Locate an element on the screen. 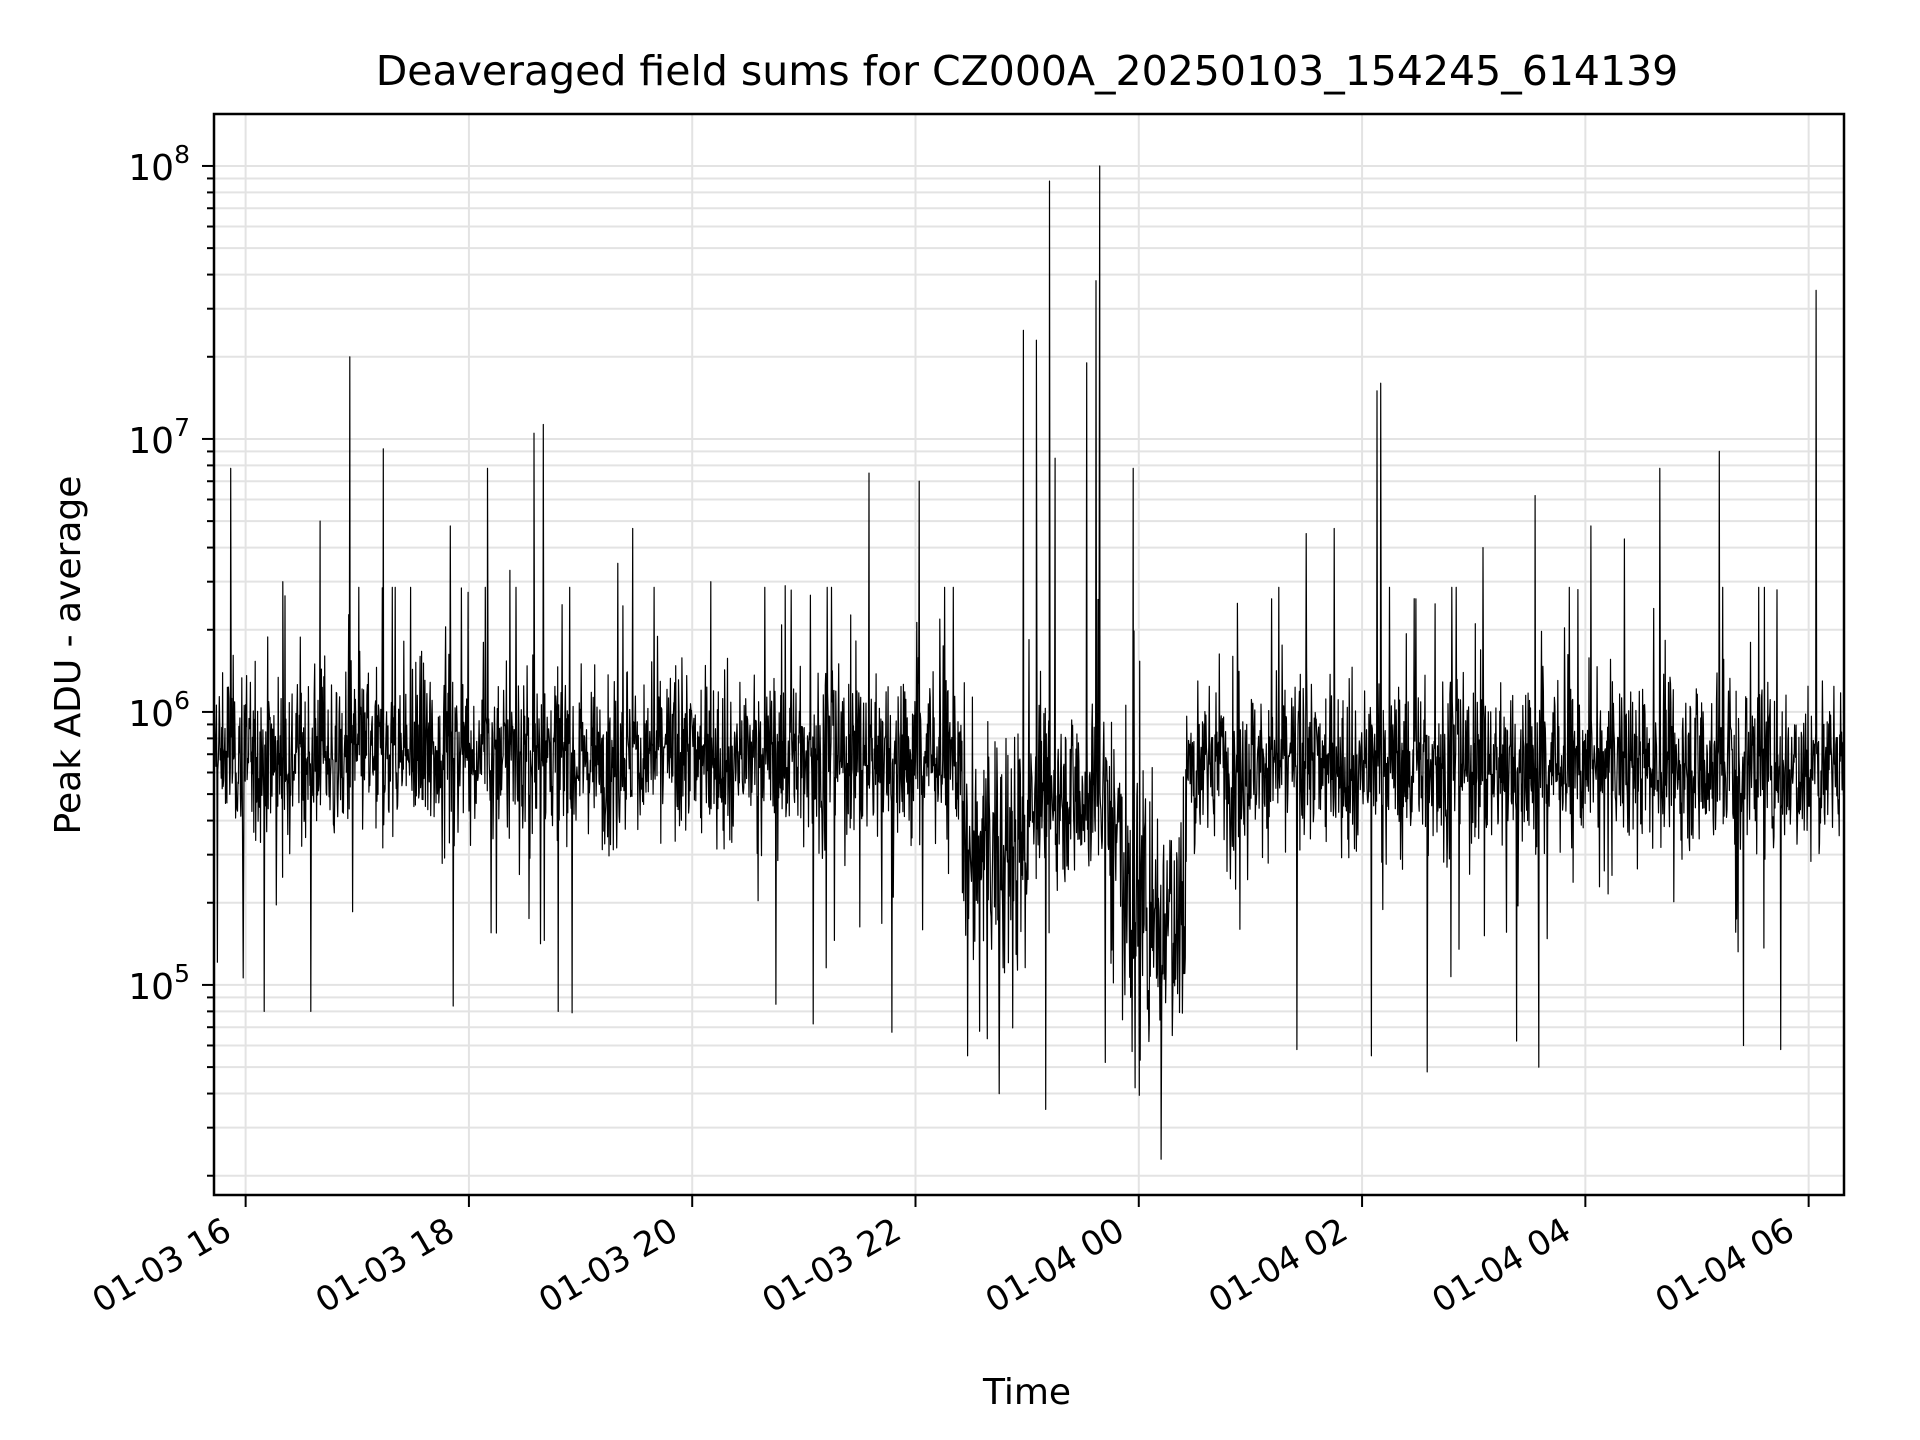  y-axis-label: Peak ADU - average is located at coordinates (68, 655).